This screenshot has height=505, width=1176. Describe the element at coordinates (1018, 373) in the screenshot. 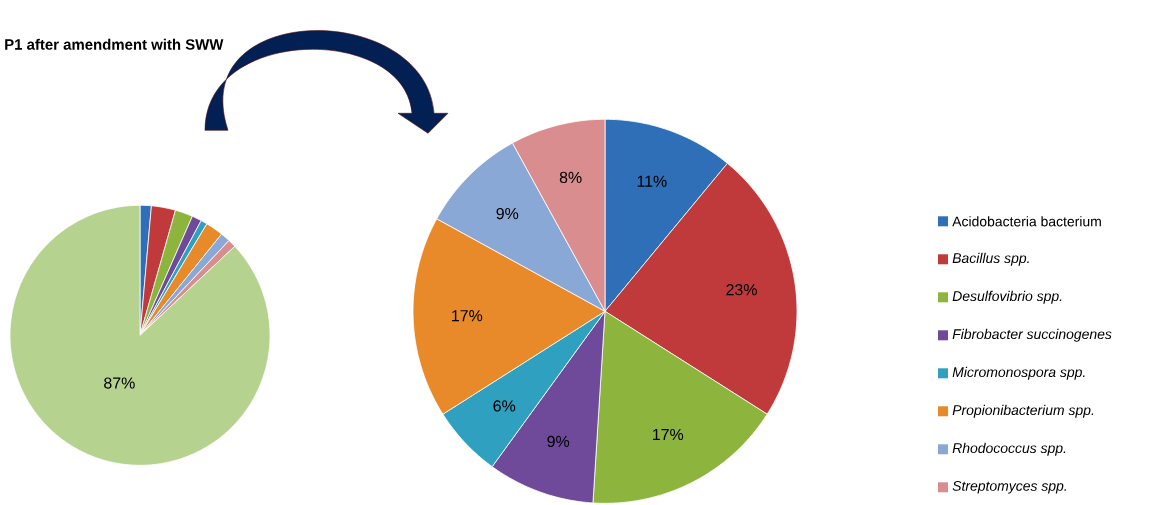

I see `legend-label: Micromonospora spp.` at that location.